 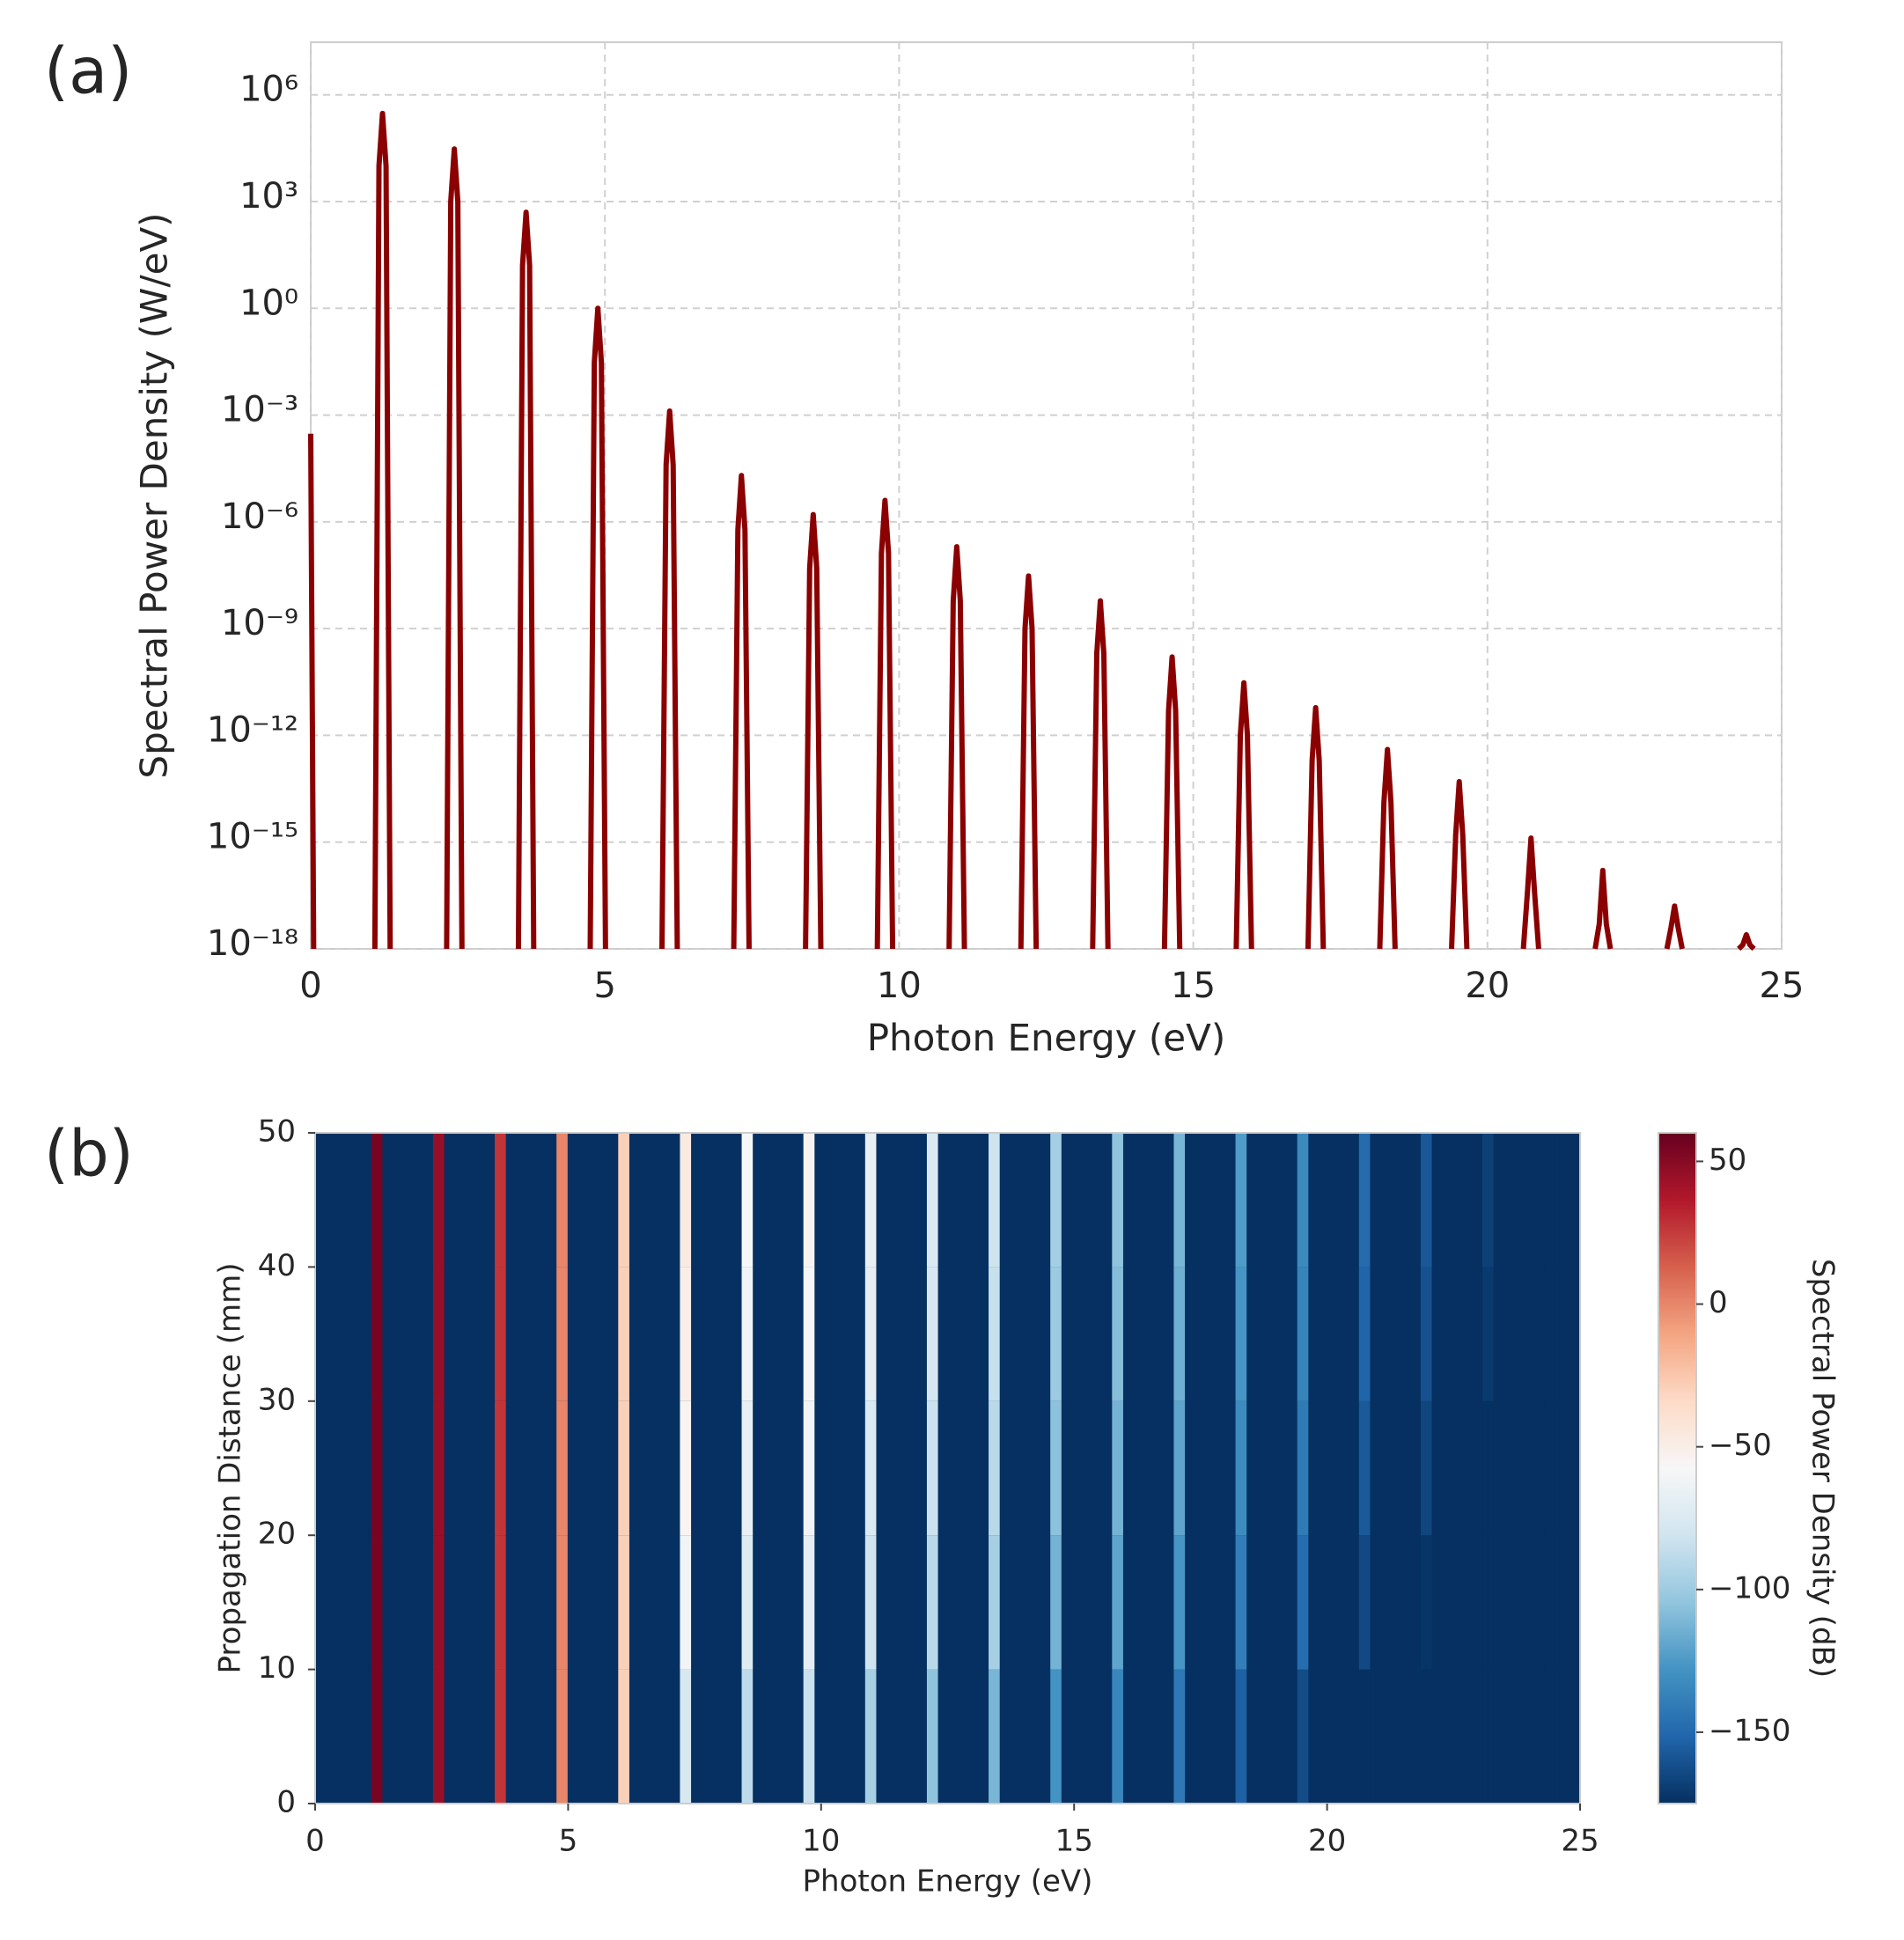 I want to click on x-tick-label: 10, so click(x=899, y=986).